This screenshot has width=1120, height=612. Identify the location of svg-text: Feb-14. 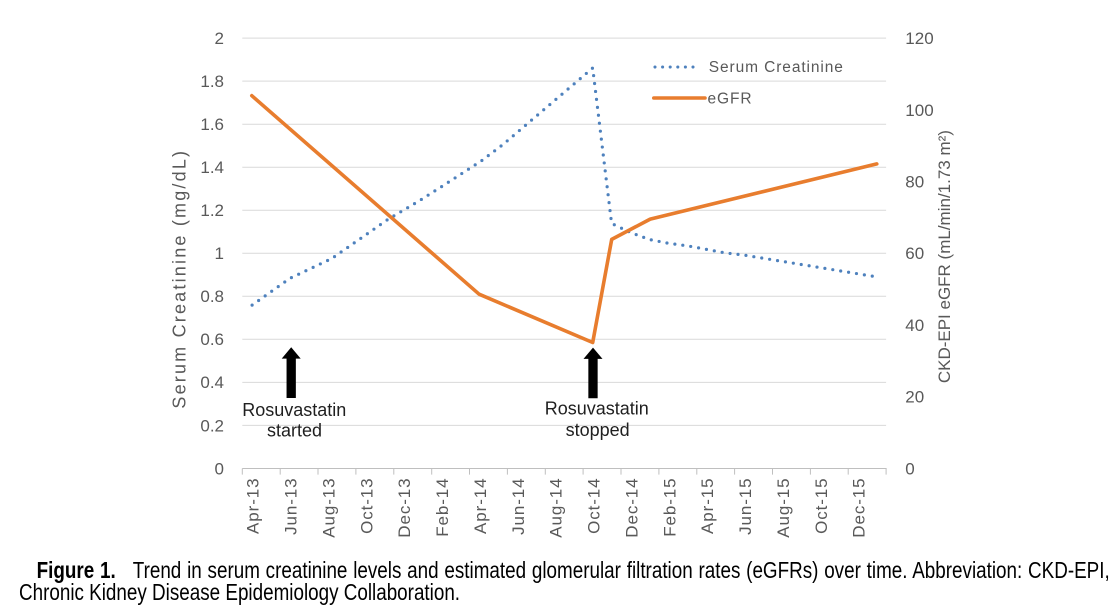
(442, 507).